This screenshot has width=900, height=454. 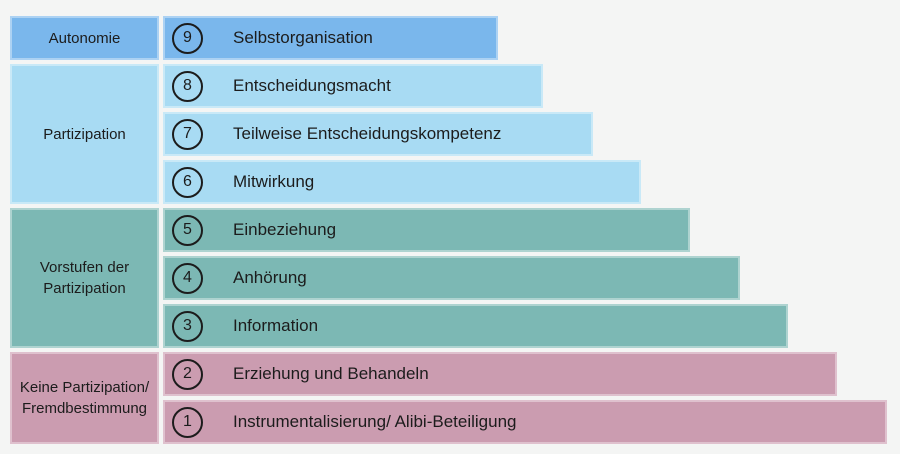 What do you see at coordinates (500, 374) in the screenshot?
I see `level-bar-2: 2 Erziehung und Behandeln` at bounding box center [500, 374].